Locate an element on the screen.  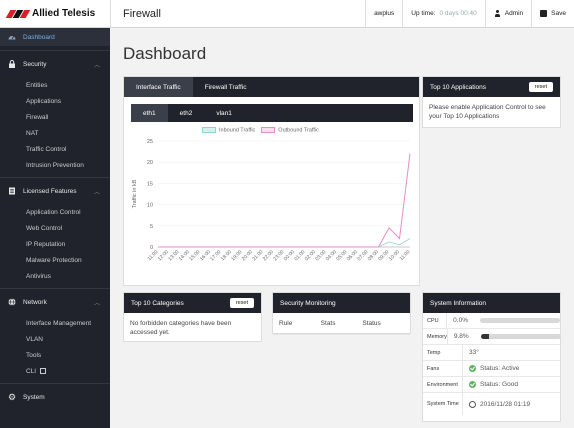
tab-eth2: eth2 is located at coordinates (186, 113).